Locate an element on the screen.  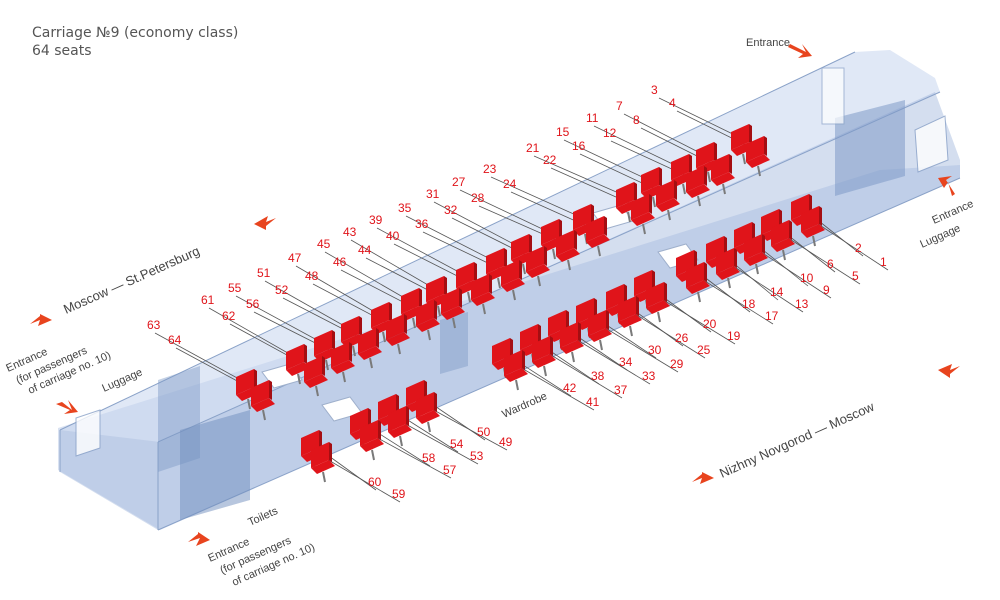
seat-number: 20 is located at coordinates (710, 324).